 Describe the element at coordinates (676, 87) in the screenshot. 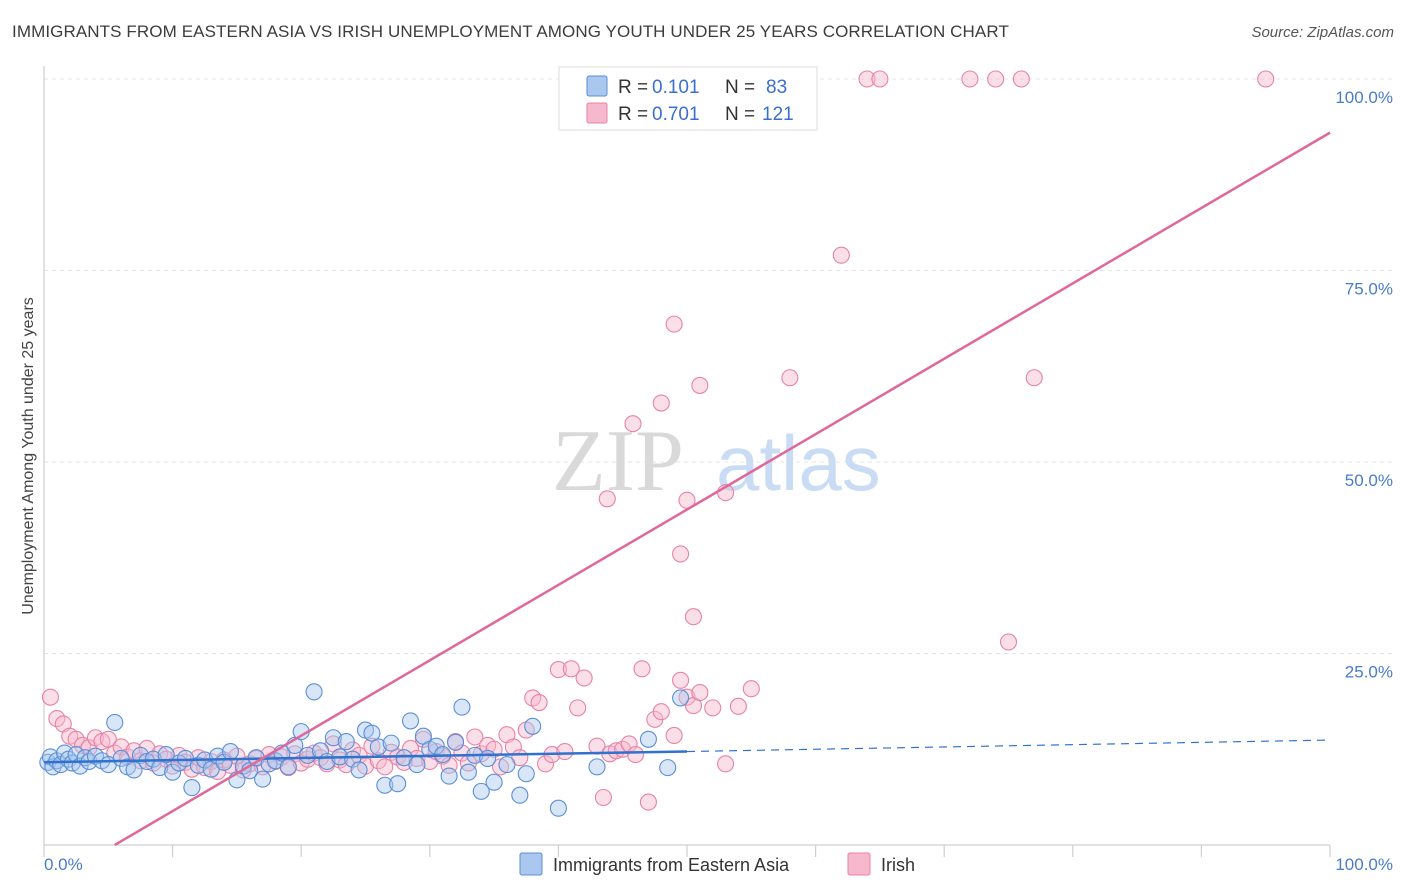

I see `legend-r-value-1: 0.101` at that location.